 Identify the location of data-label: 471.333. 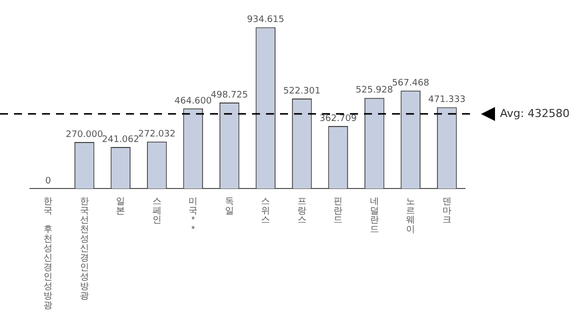
(447, 100).